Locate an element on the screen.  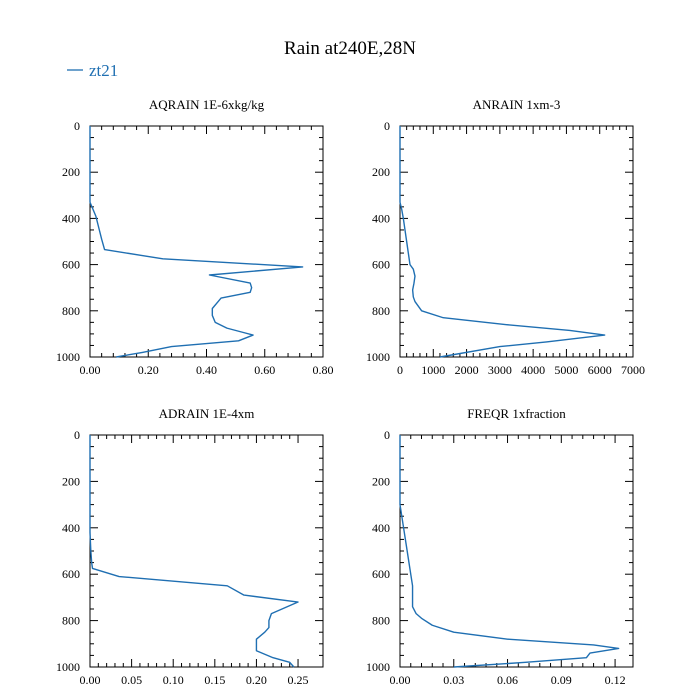
x-tick-label: 0.60 is located at coordinates (264, 370).